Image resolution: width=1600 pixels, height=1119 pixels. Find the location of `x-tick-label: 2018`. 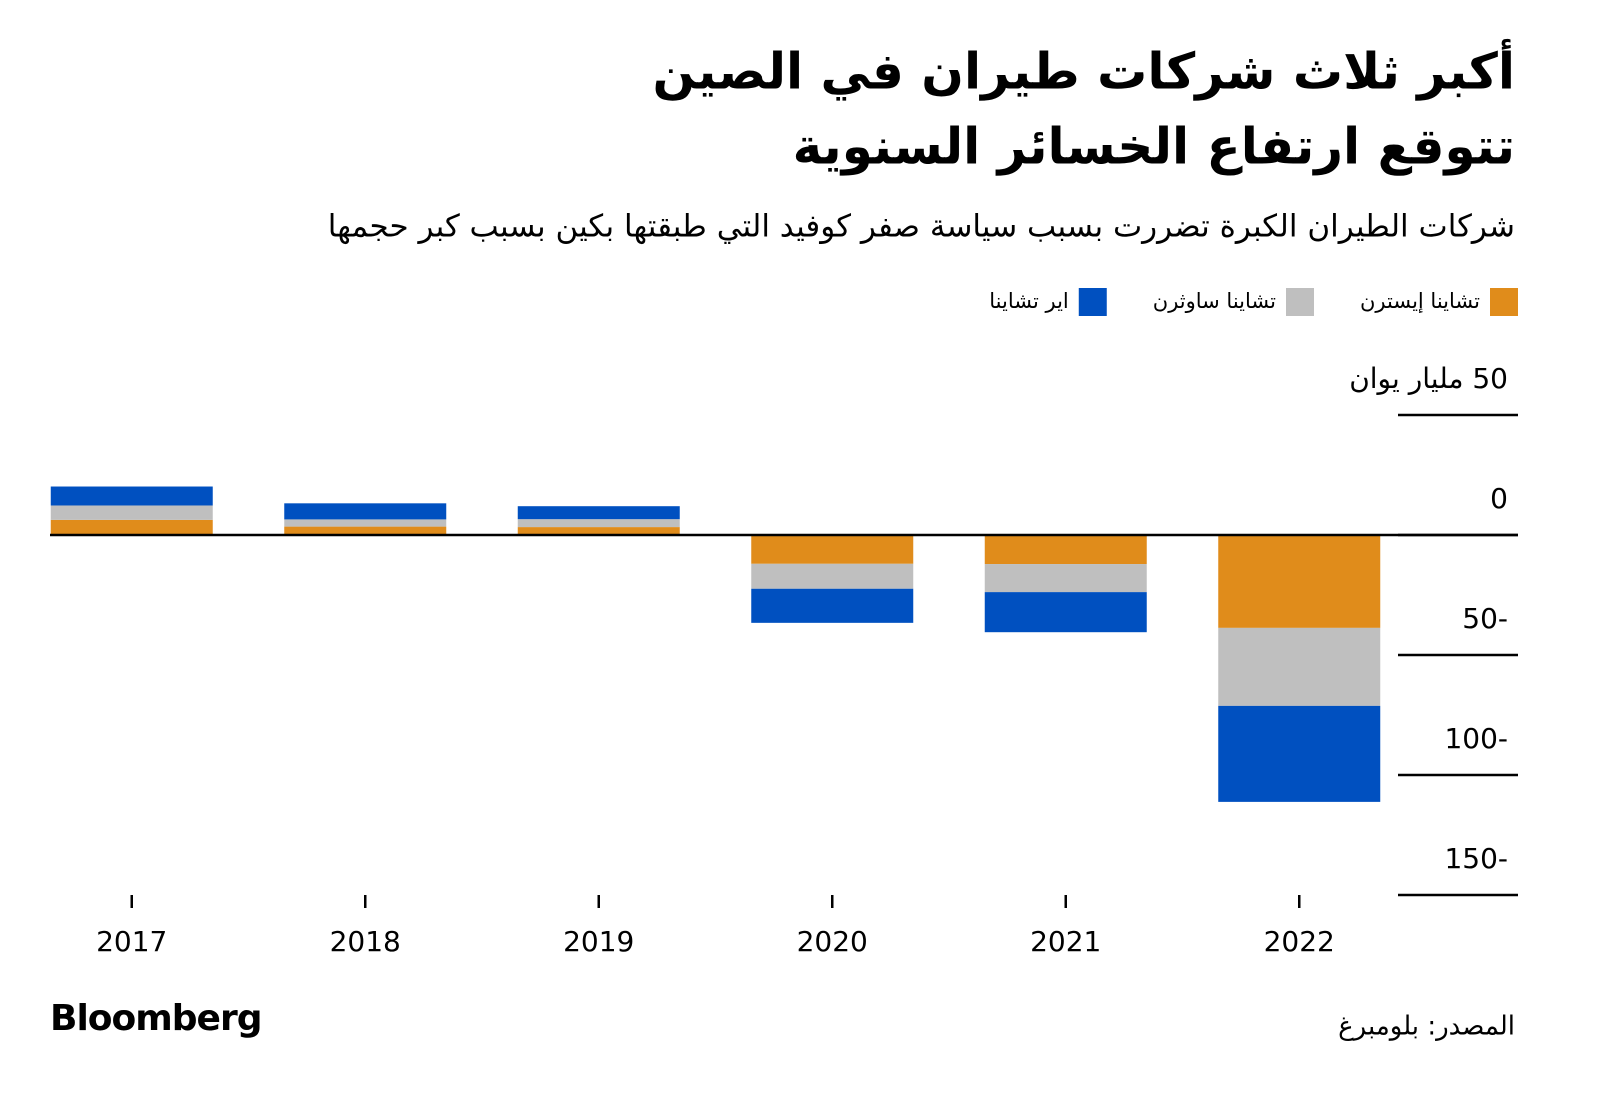

x-tick-label: 2018 is located at coordinates (365, 941).